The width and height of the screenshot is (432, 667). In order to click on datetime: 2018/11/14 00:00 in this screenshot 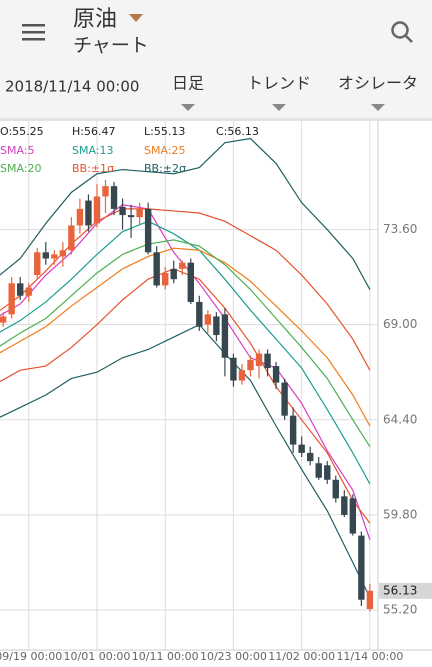, I will do `click(72, 87)`.